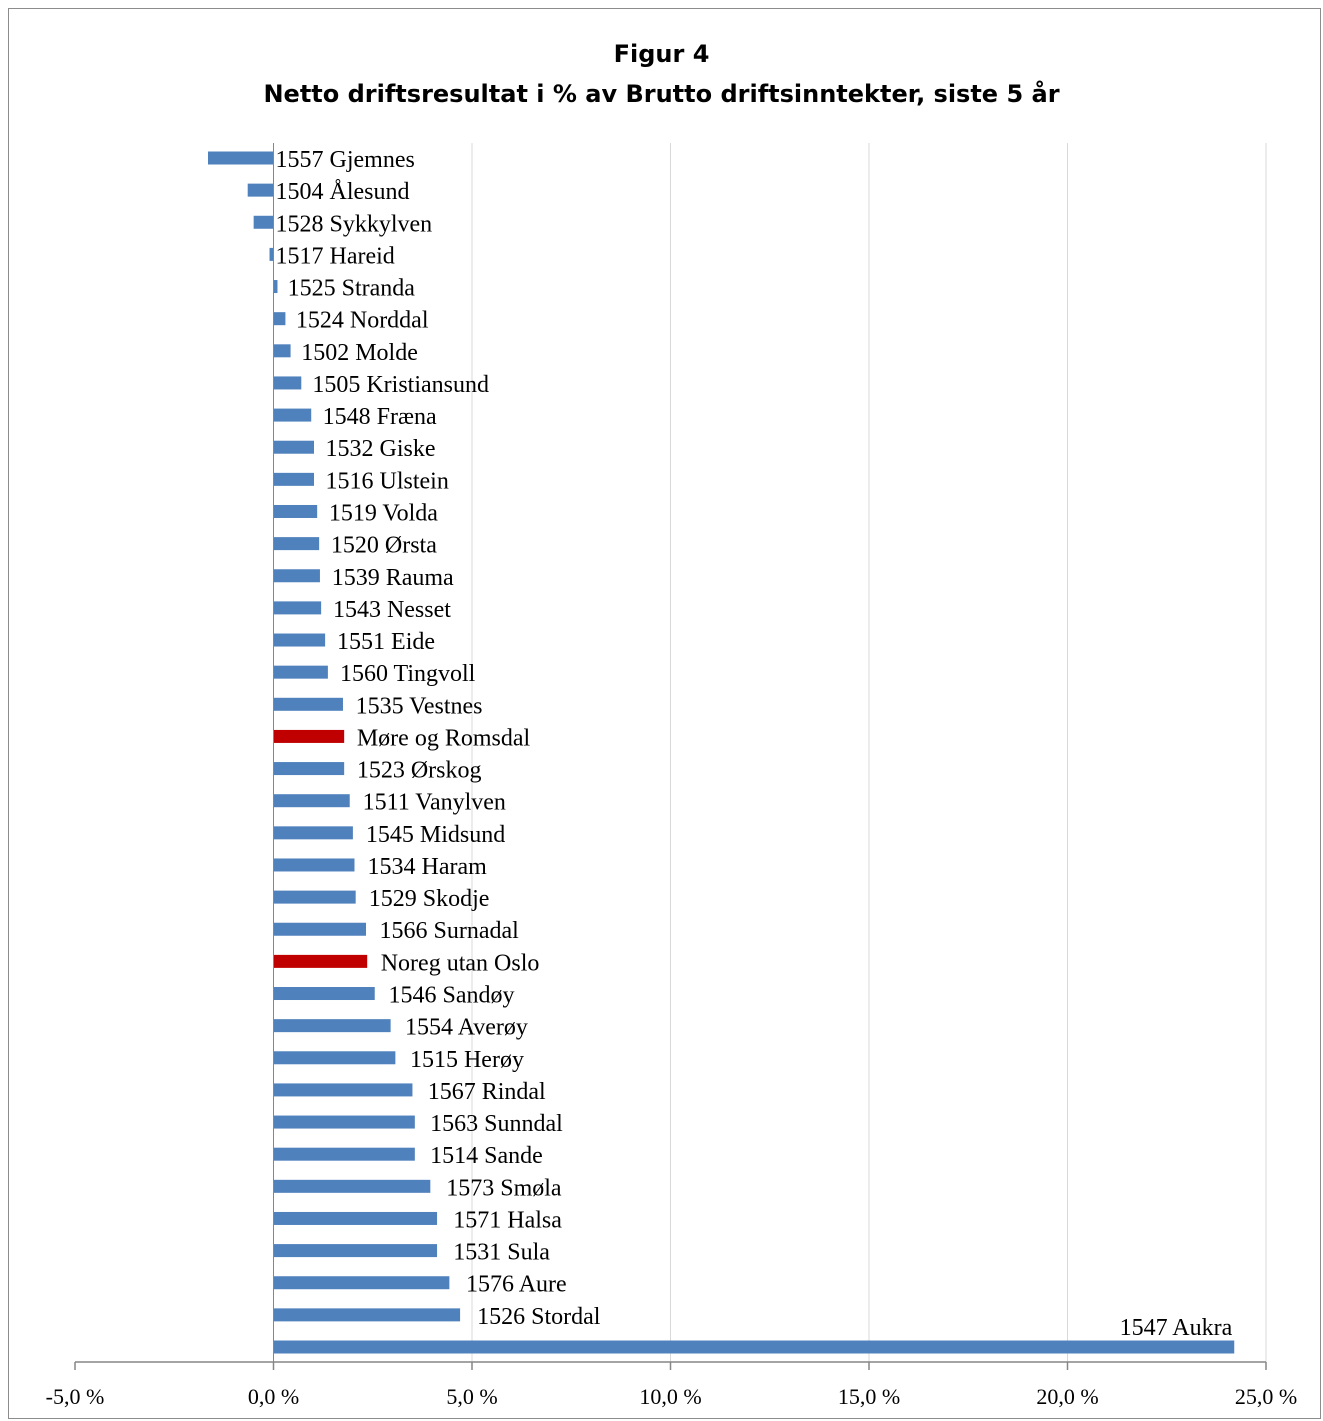 The height and width of the screenshot is (1421, 1323). What do you see at coordinates (352, 289) in the screenshot?
I see `bar-label: 1525 Stranda` at bounding box center [352, 289].